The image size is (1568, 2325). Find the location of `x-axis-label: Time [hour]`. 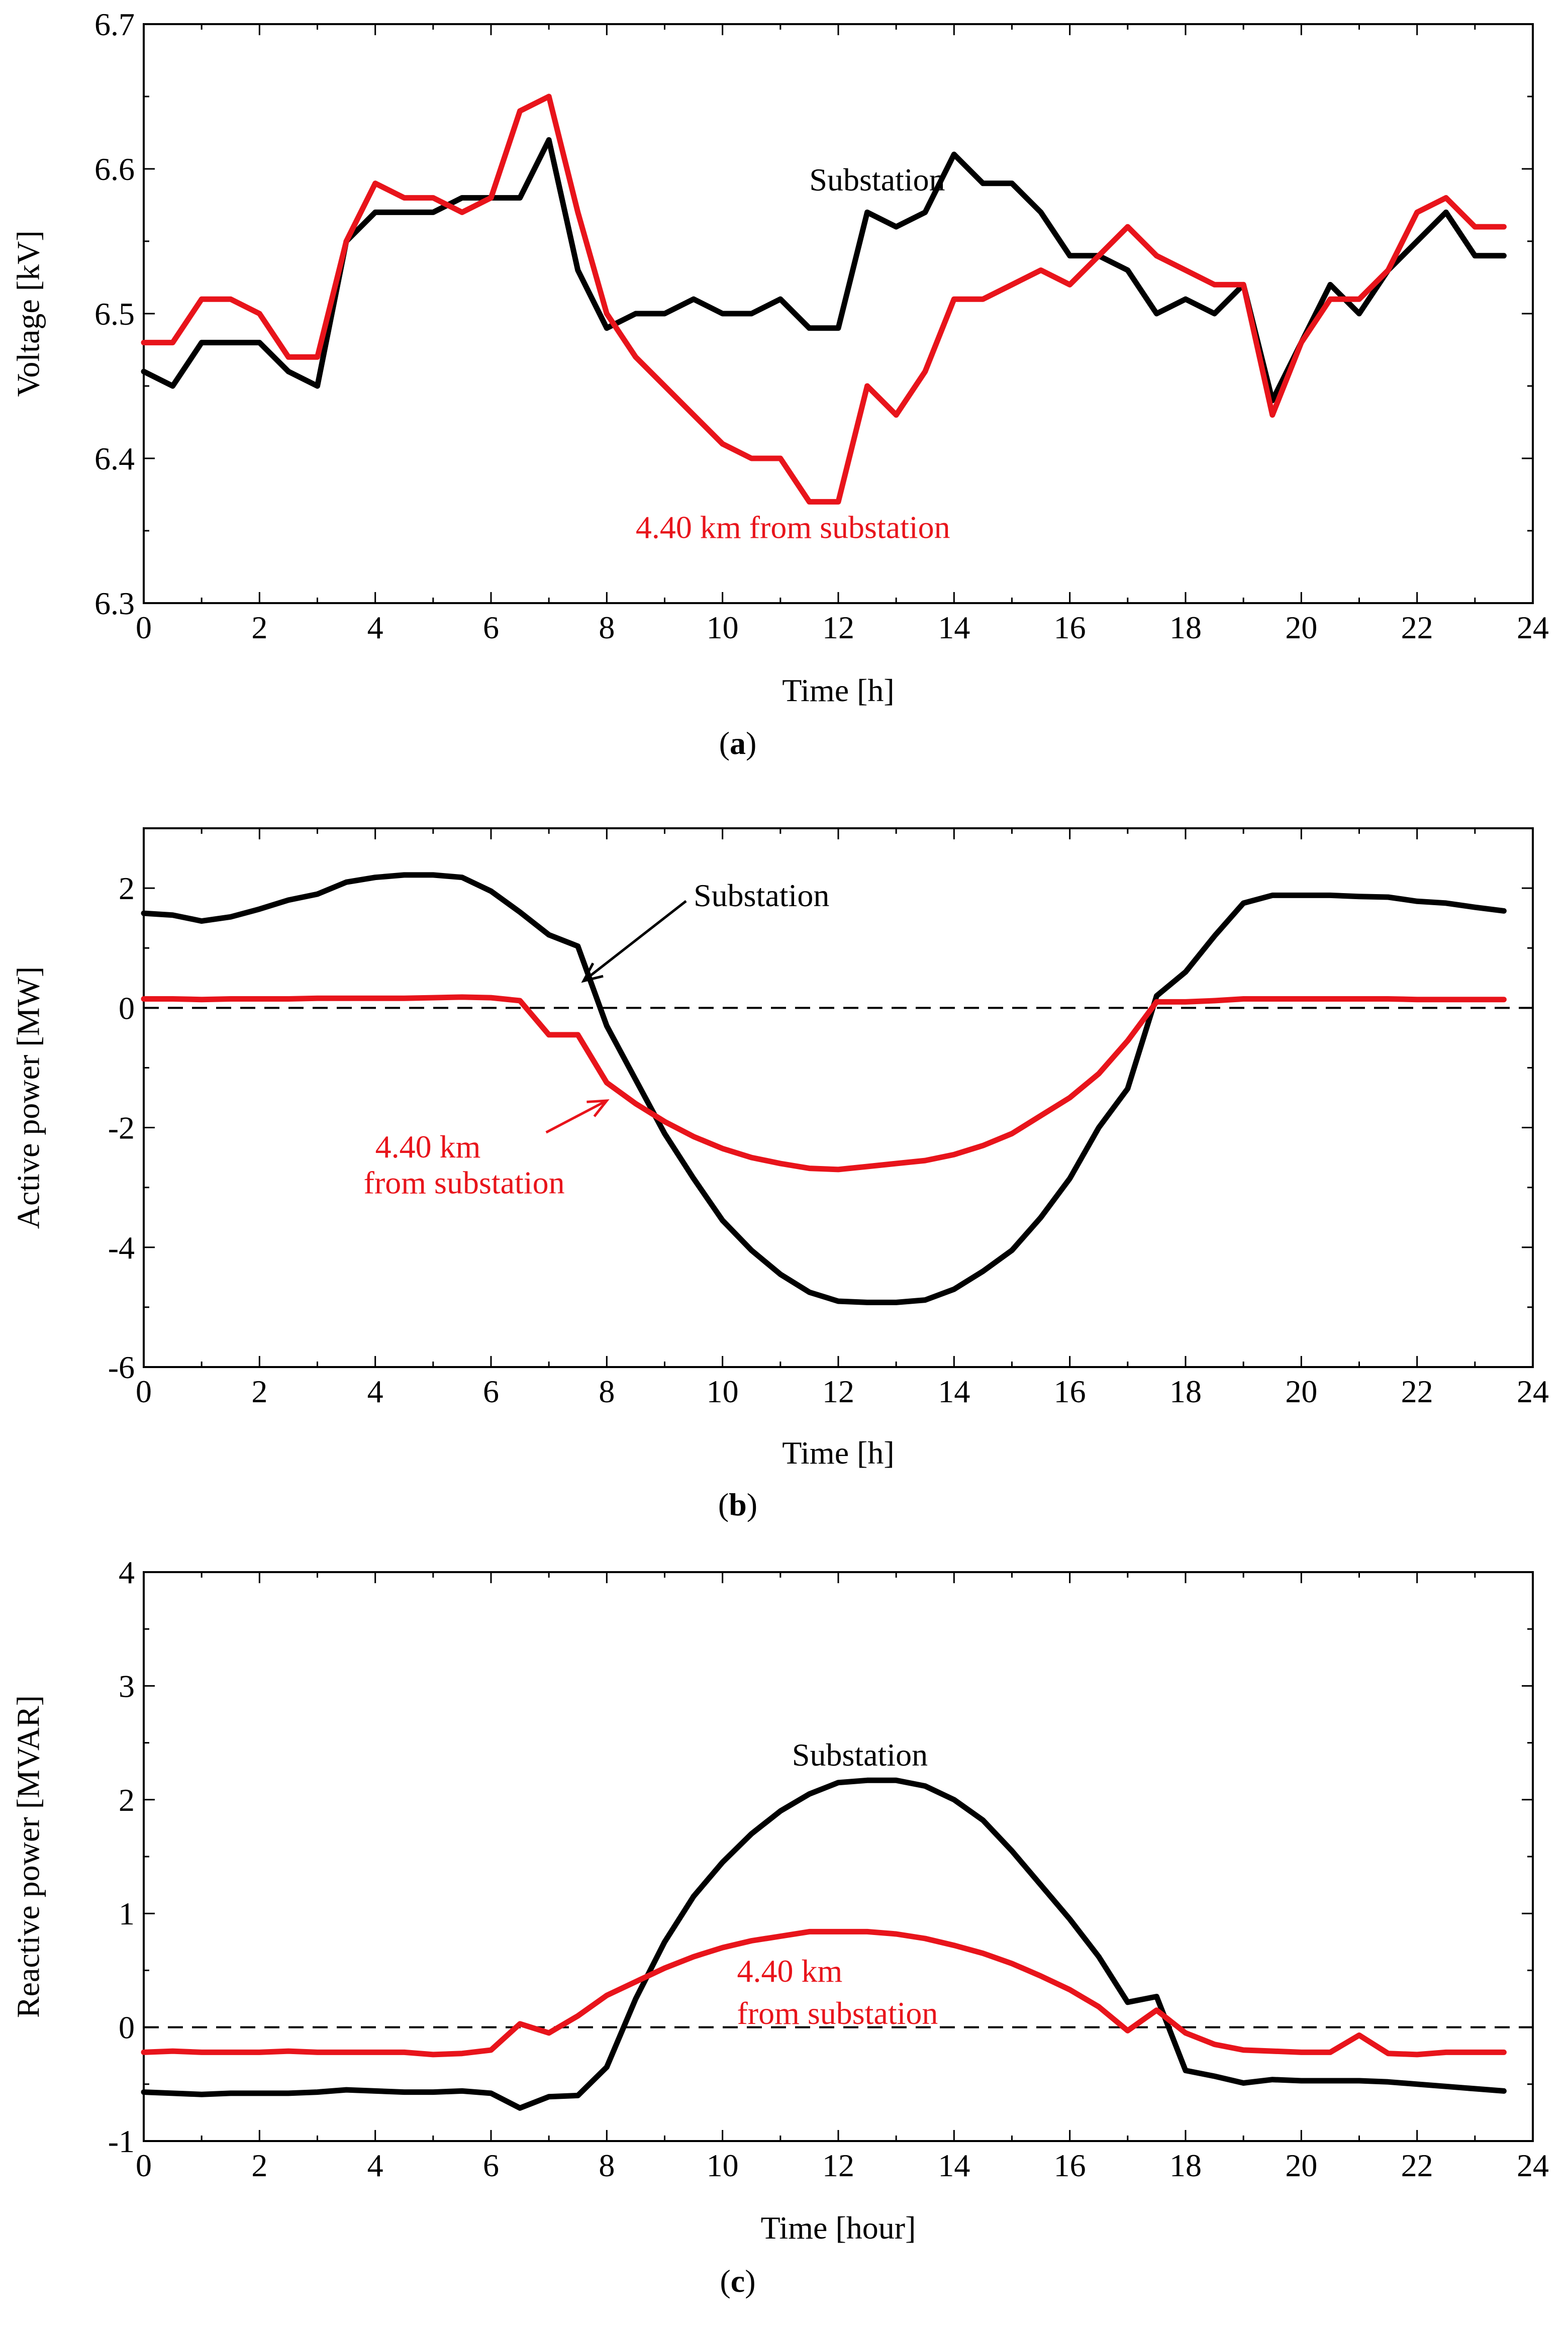

x-axis-label: Time [hour] is located at coordinates (838, 2228).